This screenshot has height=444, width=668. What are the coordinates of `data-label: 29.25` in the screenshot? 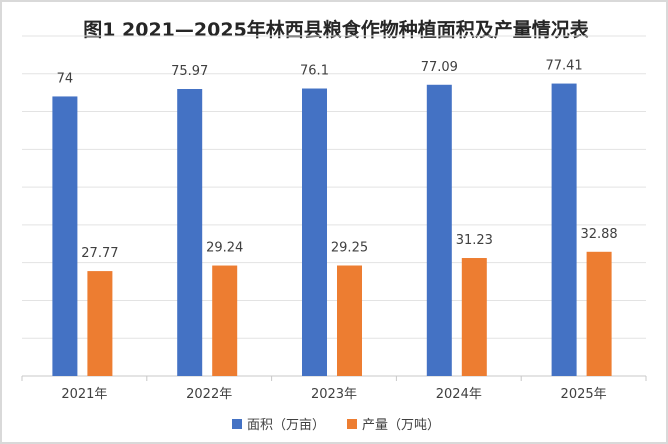 It's located at (349, 248).